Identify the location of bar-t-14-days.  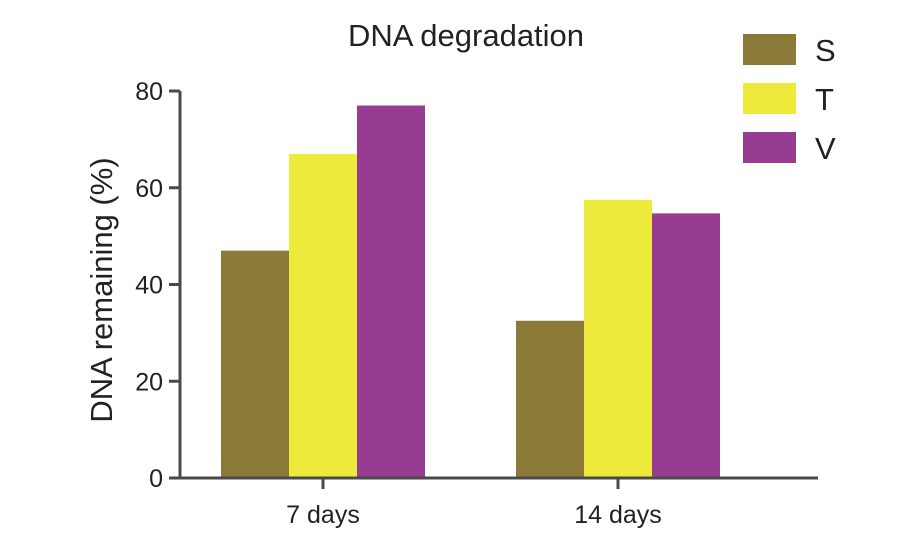
(618, 338).